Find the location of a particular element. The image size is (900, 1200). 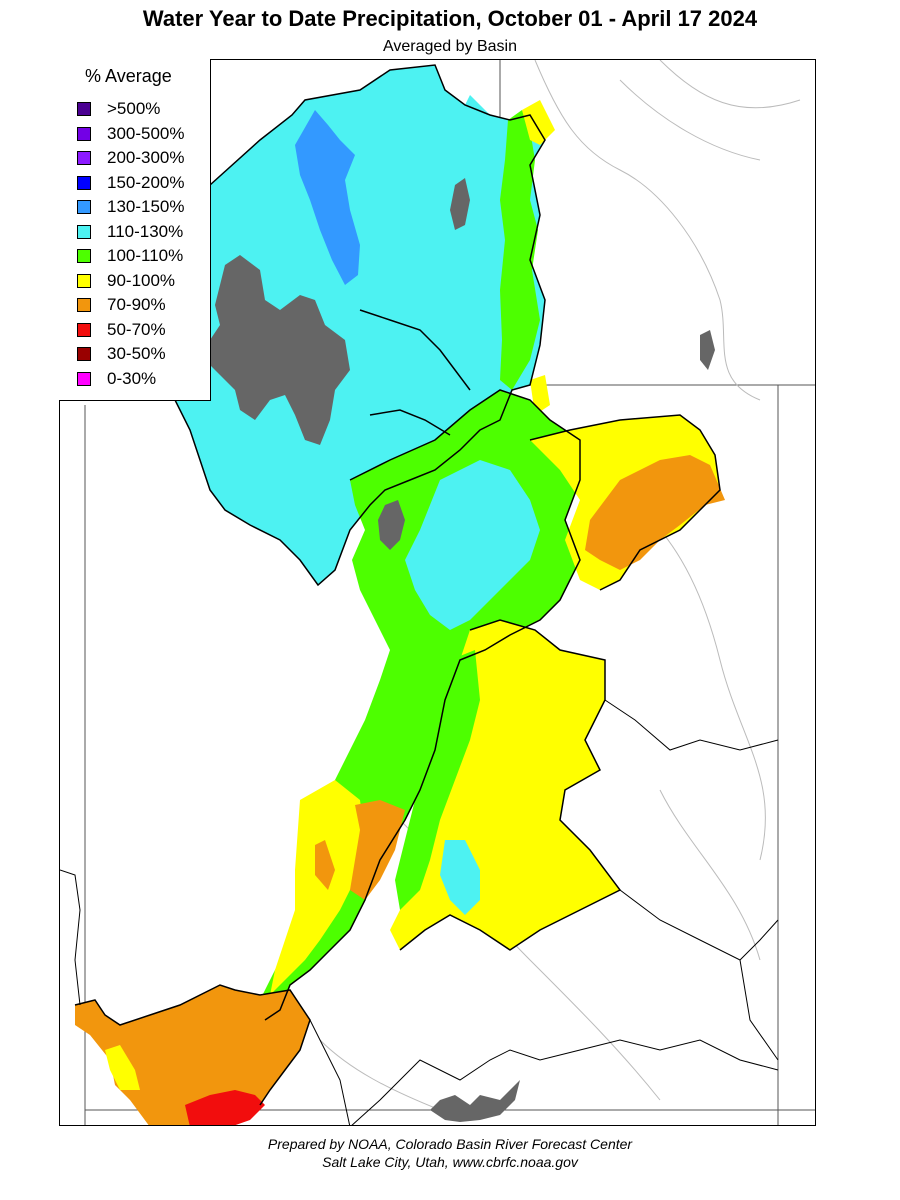

legend-item: 50-70% is located at coordinates (121, 330).